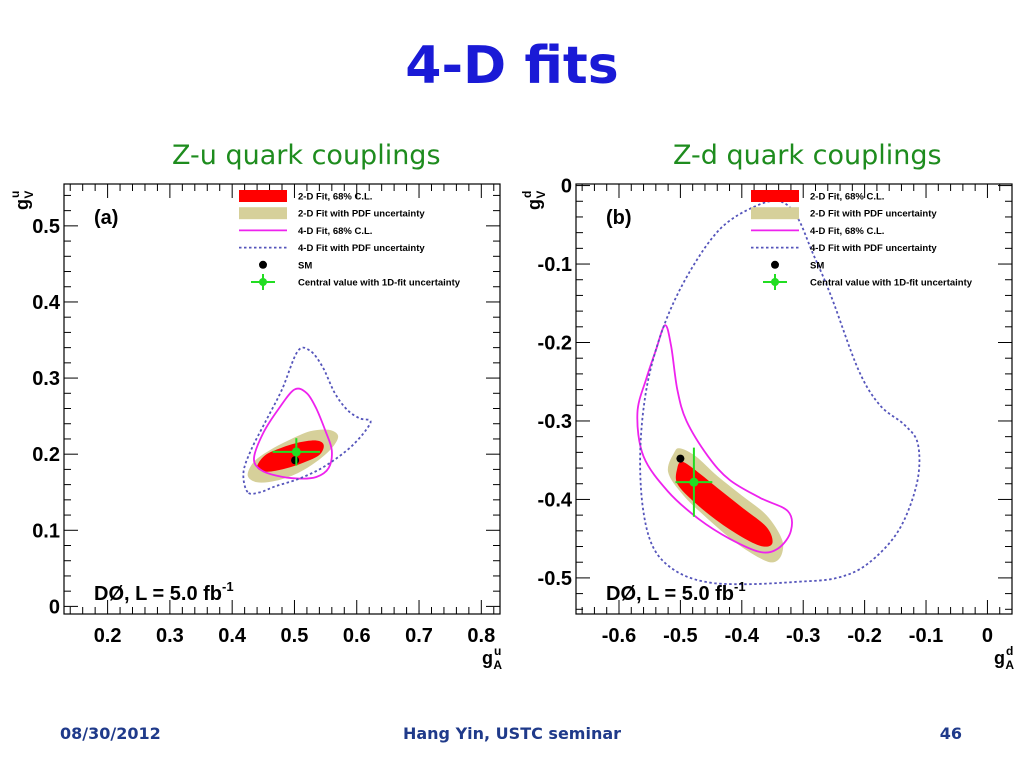 The width and height of the screenshot is (1024, 768). Describe the element at coordinates (555, 500) in the screenshot. I see `y-tick-label: -0.4` at that location.